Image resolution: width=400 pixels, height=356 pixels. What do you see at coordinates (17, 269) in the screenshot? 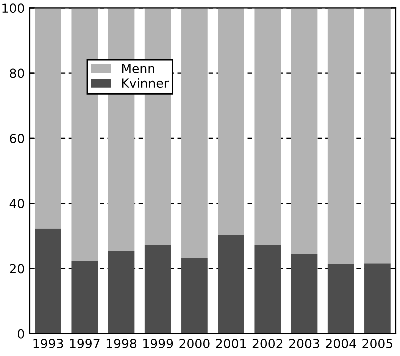
I see `y-tick-label: 20` at bounding box center [17, 269].